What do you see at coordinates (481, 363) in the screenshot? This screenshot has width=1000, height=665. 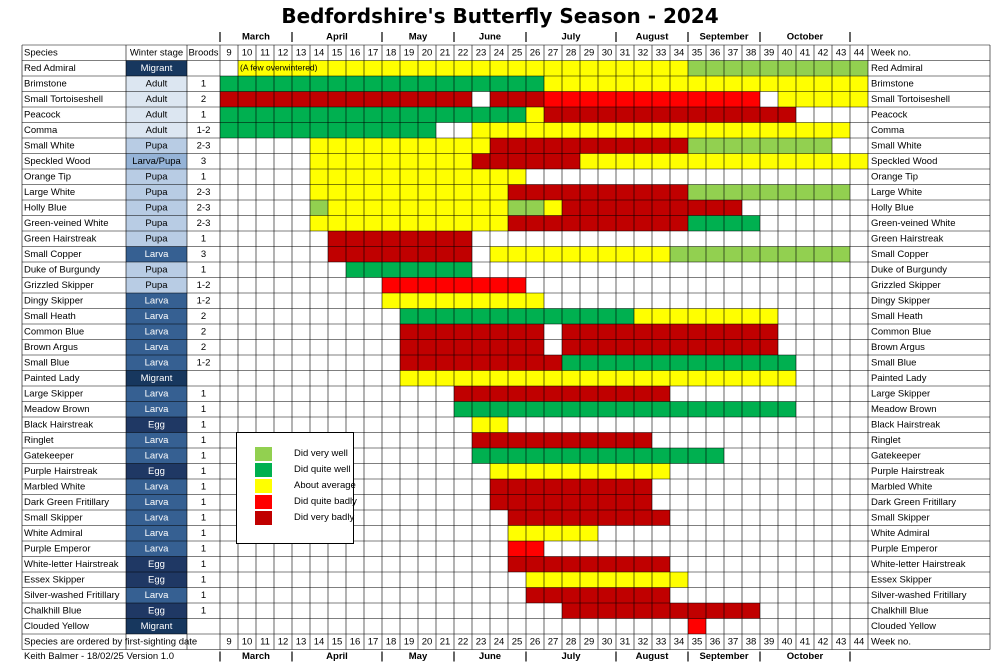 I see `season-bar-small-blue` at bounding box center [481, 363].